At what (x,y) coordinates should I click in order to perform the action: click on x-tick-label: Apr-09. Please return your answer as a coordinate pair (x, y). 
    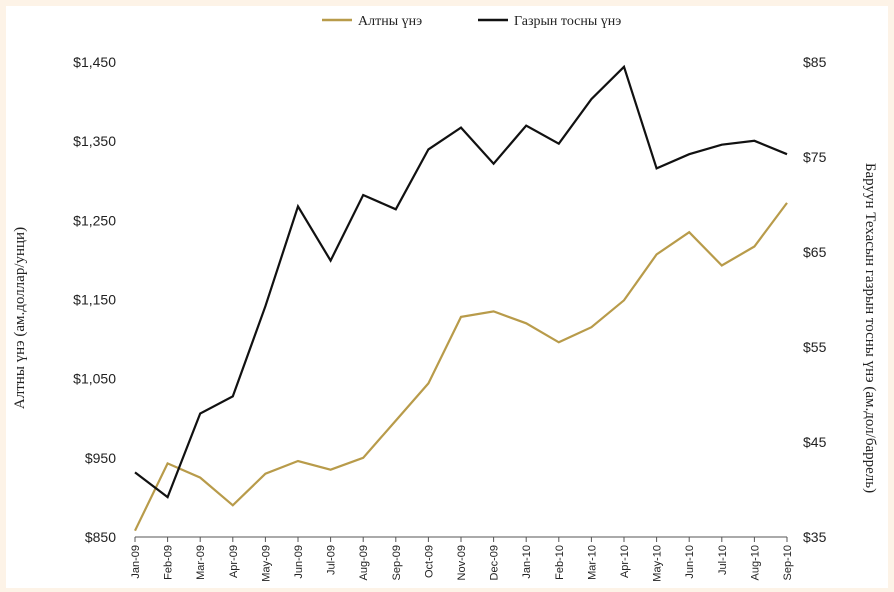
    Looking at the image, I should click on (234, 561).